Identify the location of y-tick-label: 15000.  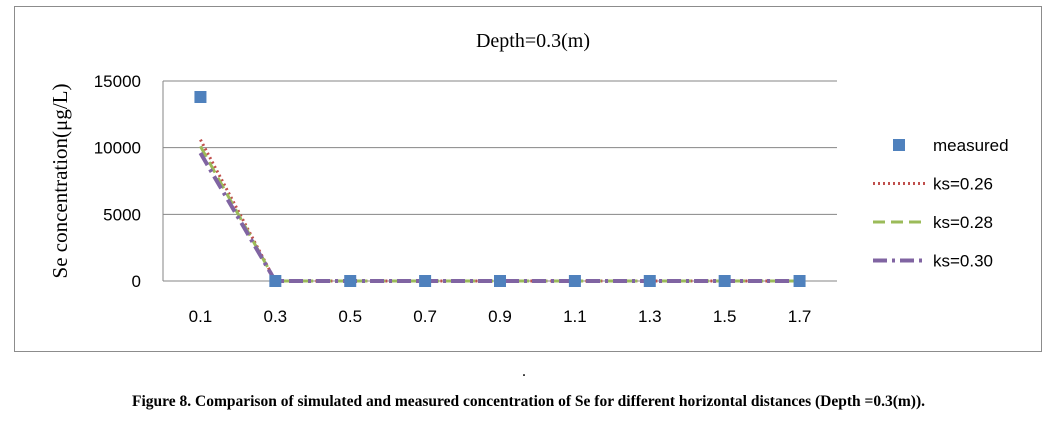
(117, 81).